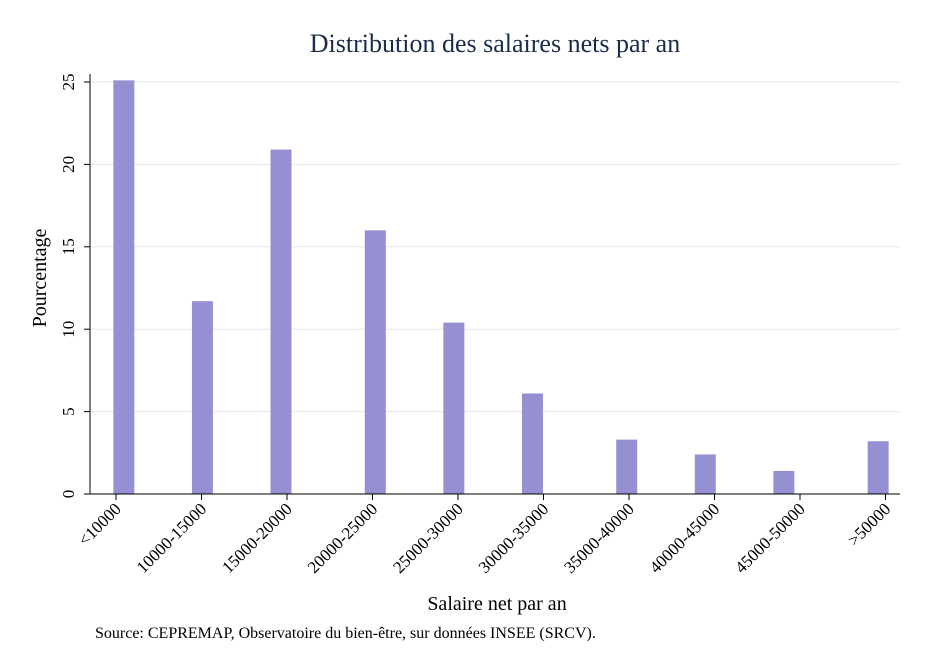  Describe the element at coordinates (496, 604) in the screenshot. I see `x-axis-title: Salaire net par an` at that location.